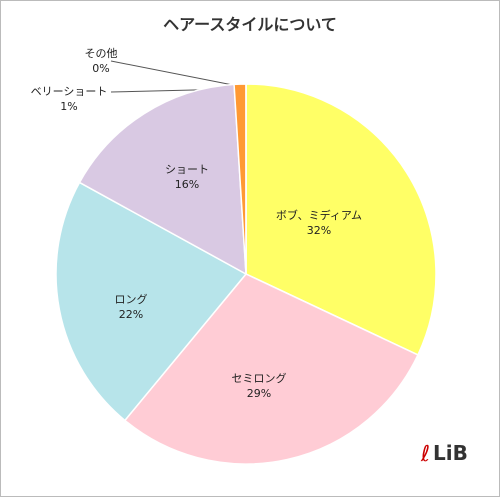 This screenshot has height=497, width=500. I want to click on value-label: 16%, so click(187, 184).